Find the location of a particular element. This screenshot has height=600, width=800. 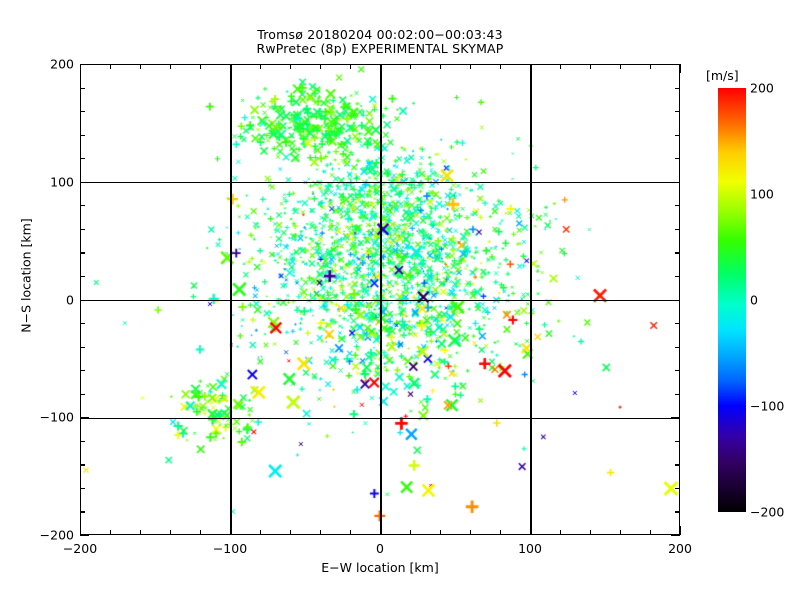

colorbar-unit-label: [m/s] is located at coordinates (722, 75).